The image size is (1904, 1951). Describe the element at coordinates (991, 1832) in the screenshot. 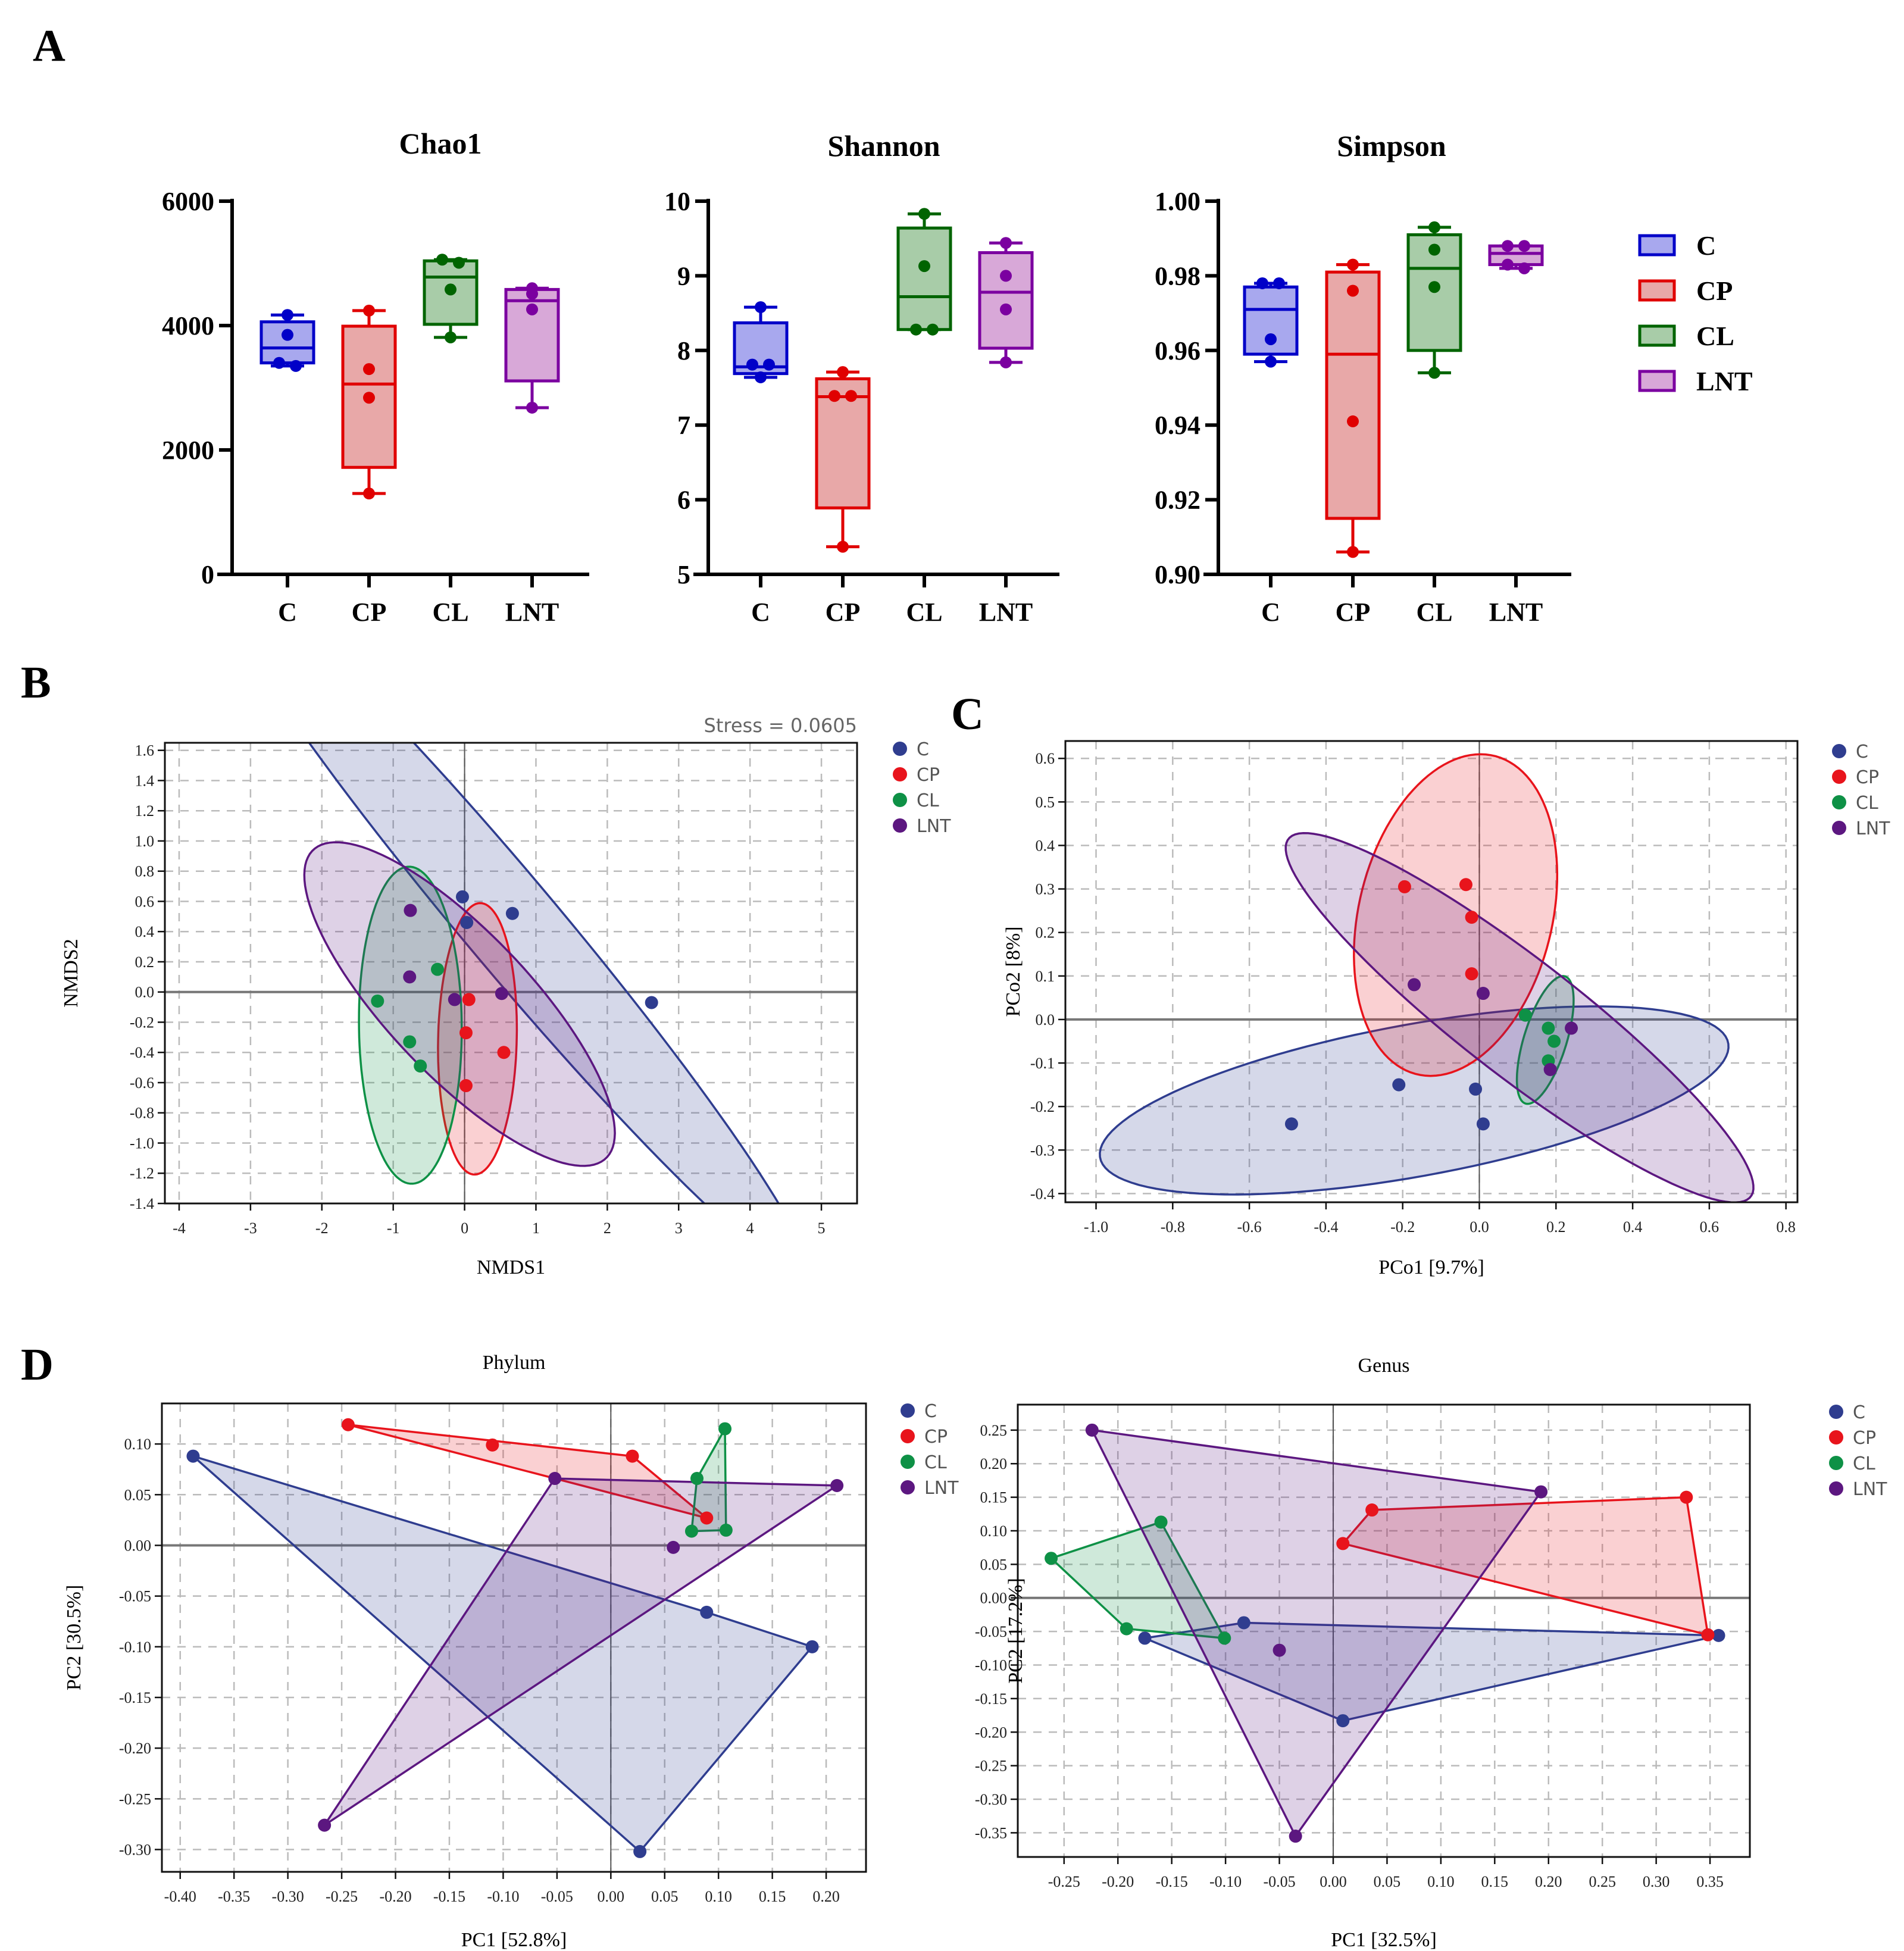

I see `y-tick-label: -0.35` at that location.